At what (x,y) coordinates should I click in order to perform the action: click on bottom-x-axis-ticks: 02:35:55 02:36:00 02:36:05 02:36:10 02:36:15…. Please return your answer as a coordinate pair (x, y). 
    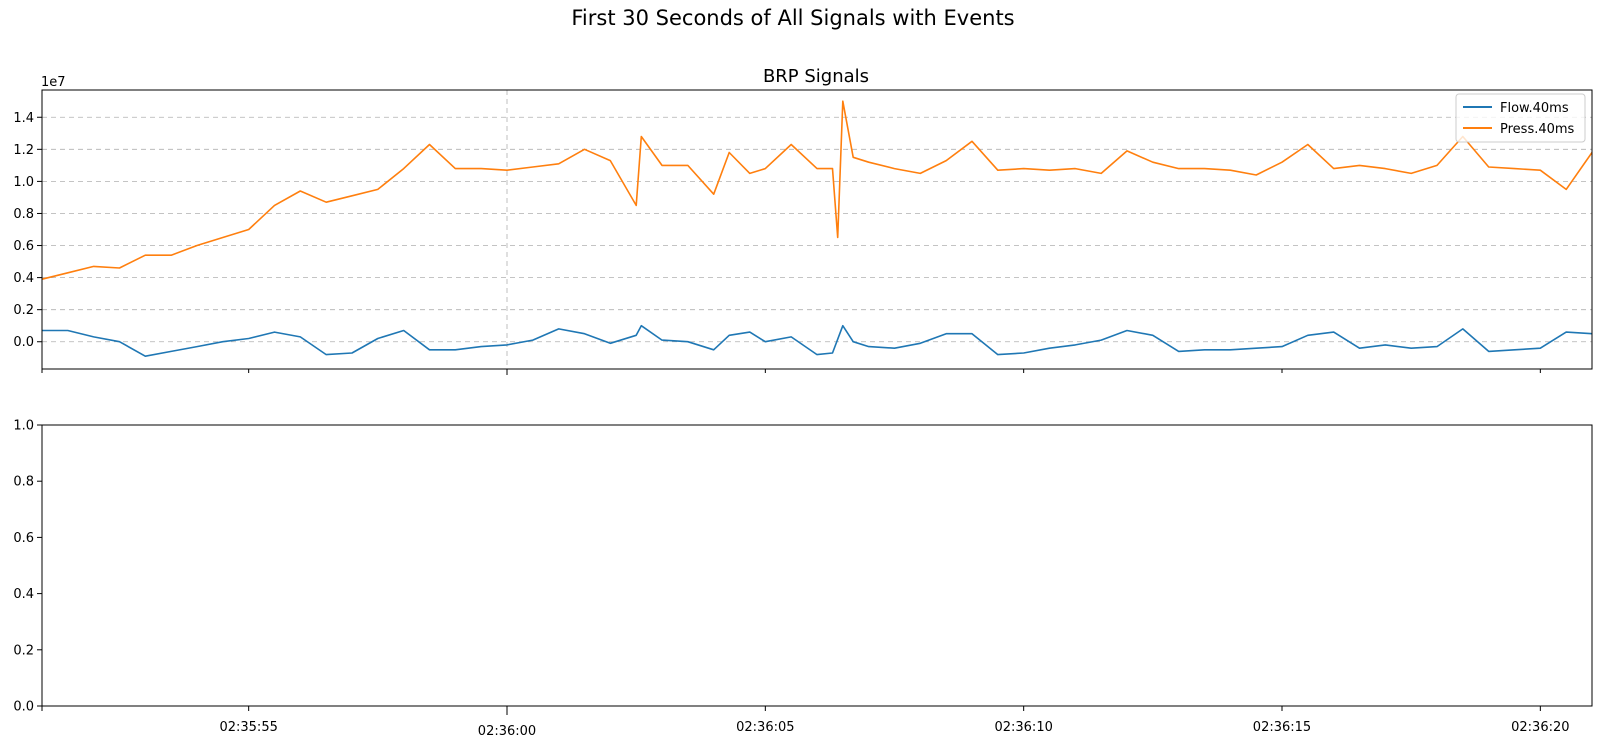
    Looking at the image, I should click on (805, 722).